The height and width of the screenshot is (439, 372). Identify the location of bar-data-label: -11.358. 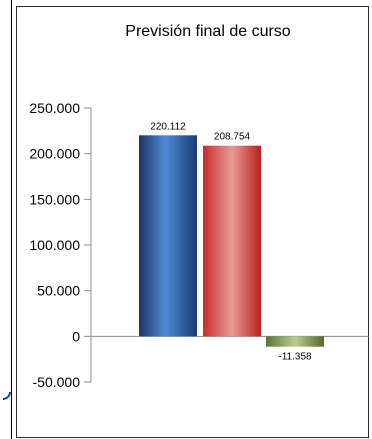
(295, 357).